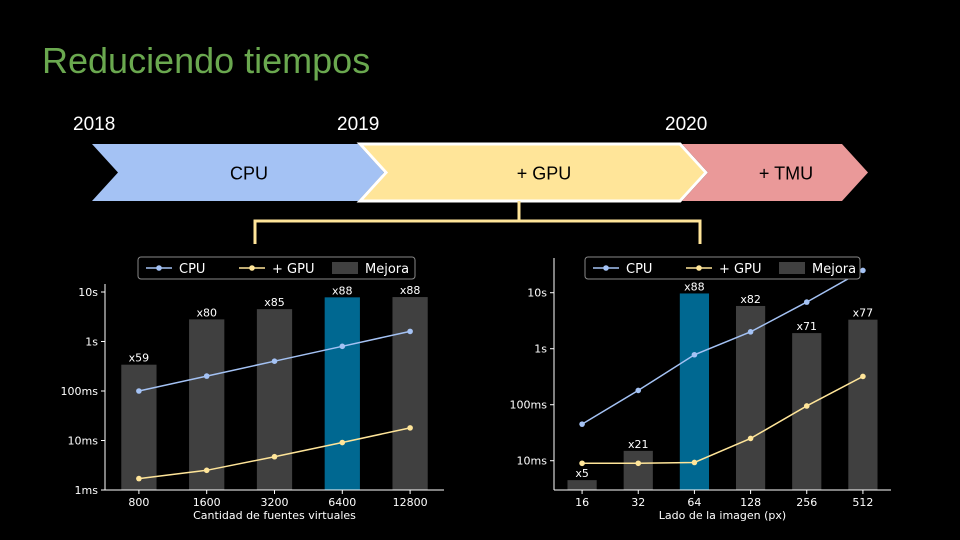 The image size is (960, 540). What do you see at coordinates (582, 502) in the screenshot?
I see `x-tick-label: 16` at bounding box center [582, 502].